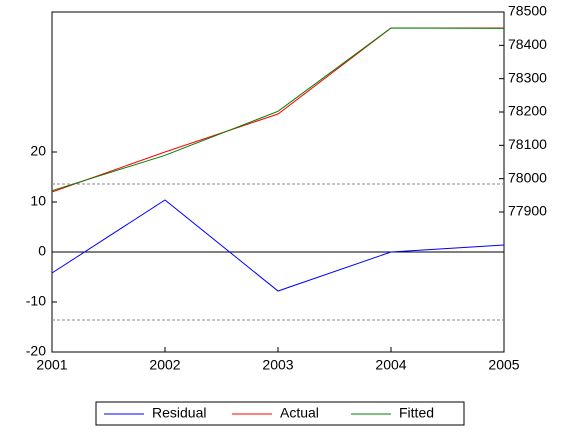 The height and width of the screenshot is (432, 569). I want to click on y2-tick-label: 78500, so click(527, 11).